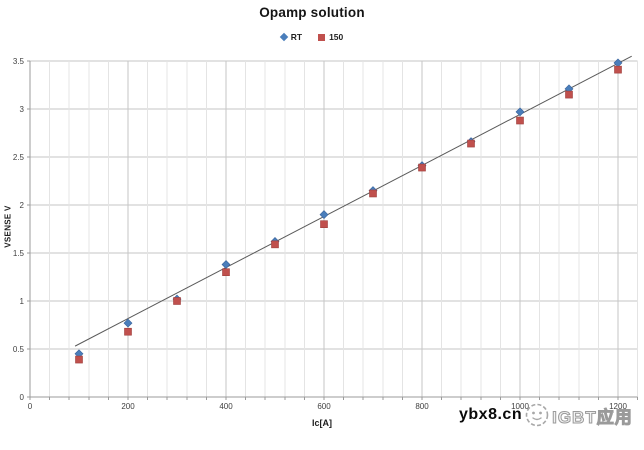  I want to click on y-tick-label: 1, so click(22, 301).